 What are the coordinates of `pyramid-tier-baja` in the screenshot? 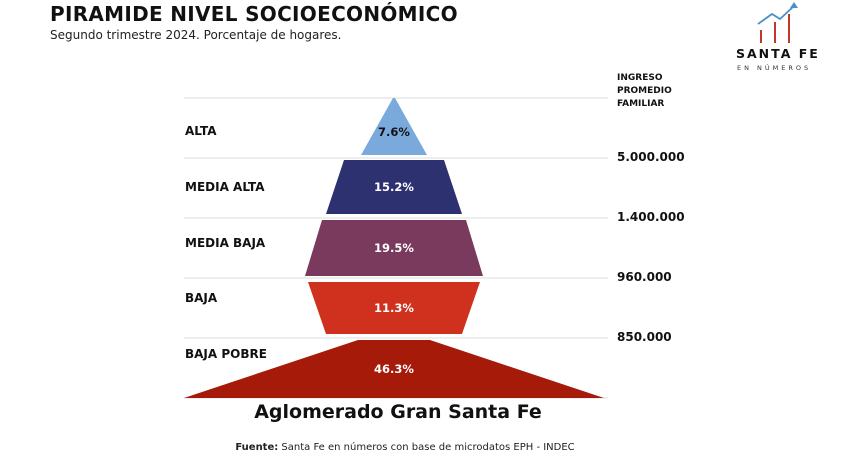 It's located at (394, 308).